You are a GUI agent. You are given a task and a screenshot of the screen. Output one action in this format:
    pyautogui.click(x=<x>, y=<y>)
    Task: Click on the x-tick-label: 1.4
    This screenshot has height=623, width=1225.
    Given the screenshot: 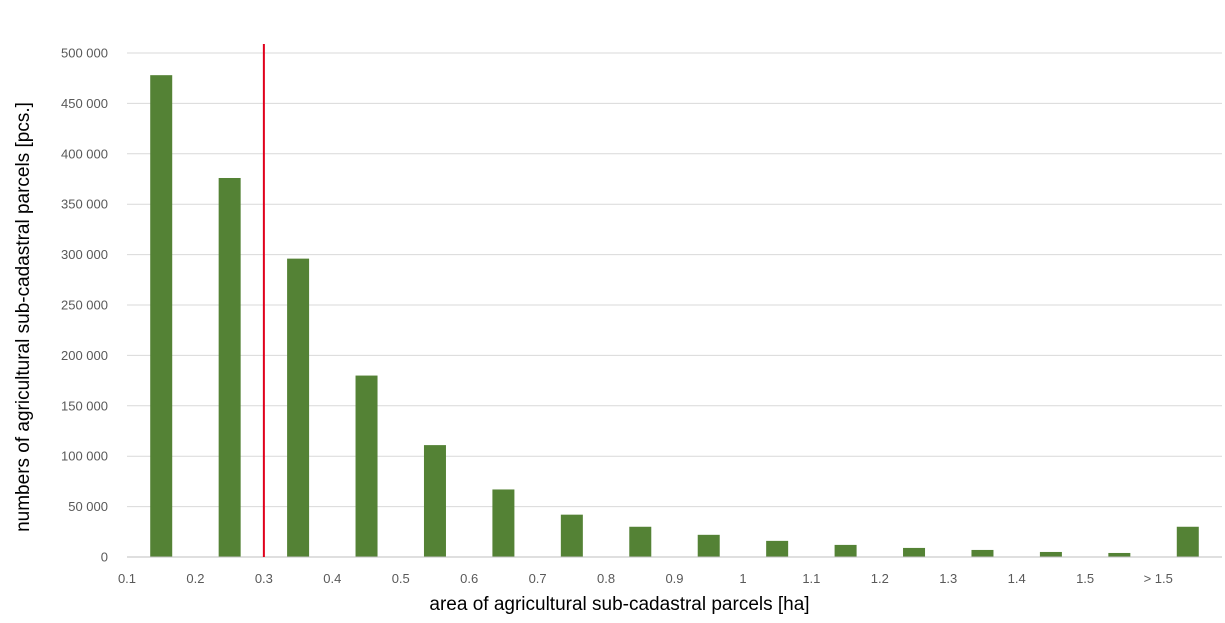 What is the action you would take?
    pyautogui.click(x=1017, y=578)
    